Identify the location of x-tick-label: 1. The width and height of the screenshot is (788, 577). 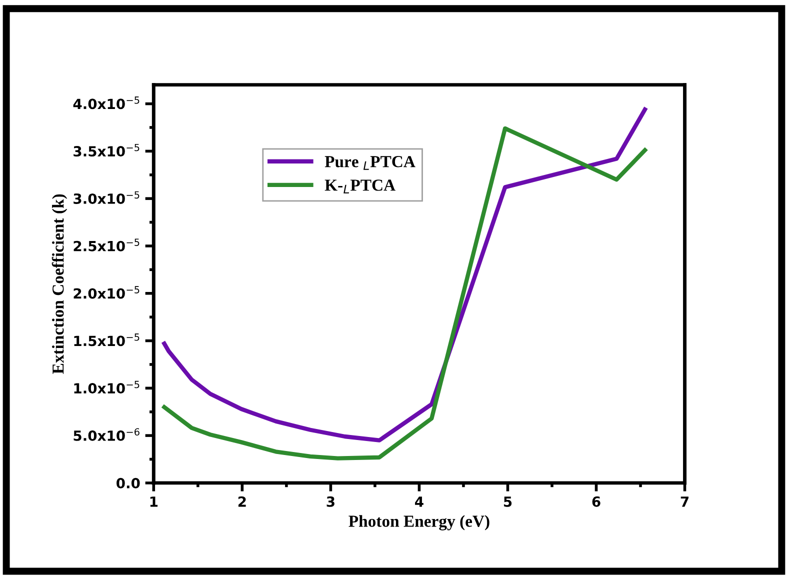
(154, 501).